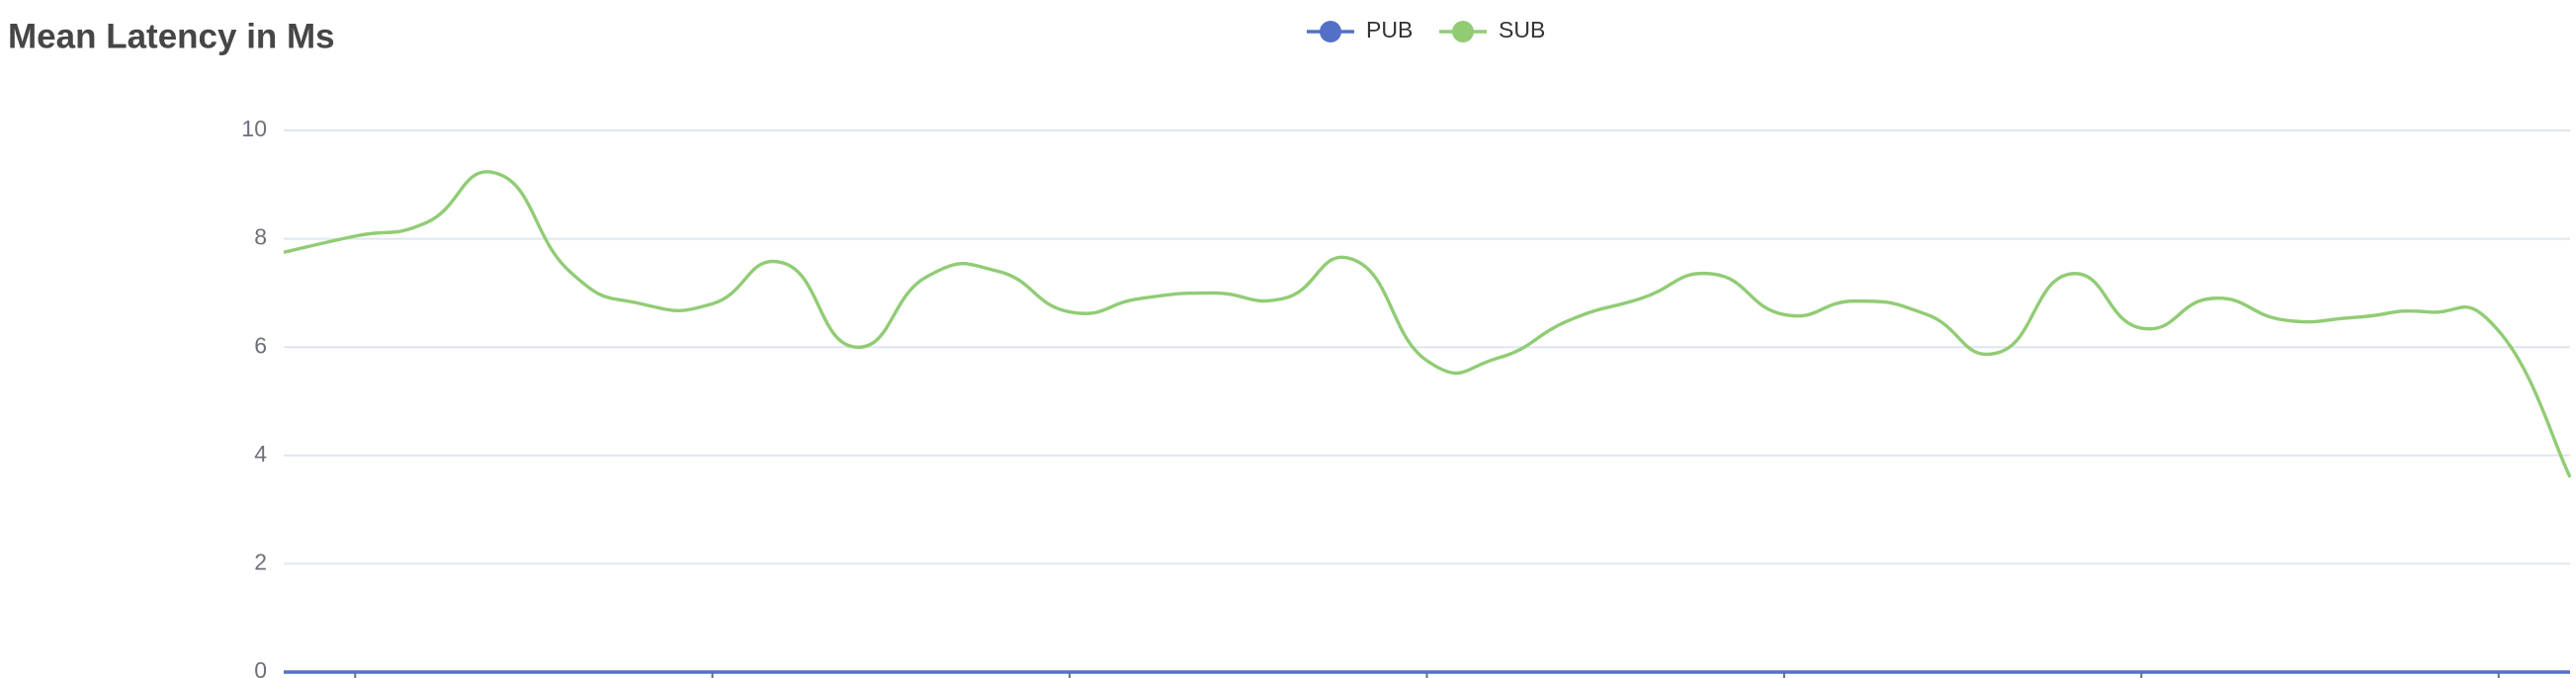 Image resolution: width=2576 pixels, height=678 pixels. What do you see at coordinates (1389, 29) in the screenshot?
I see `legend-label: PUB` at bounding box center [1389, 29].